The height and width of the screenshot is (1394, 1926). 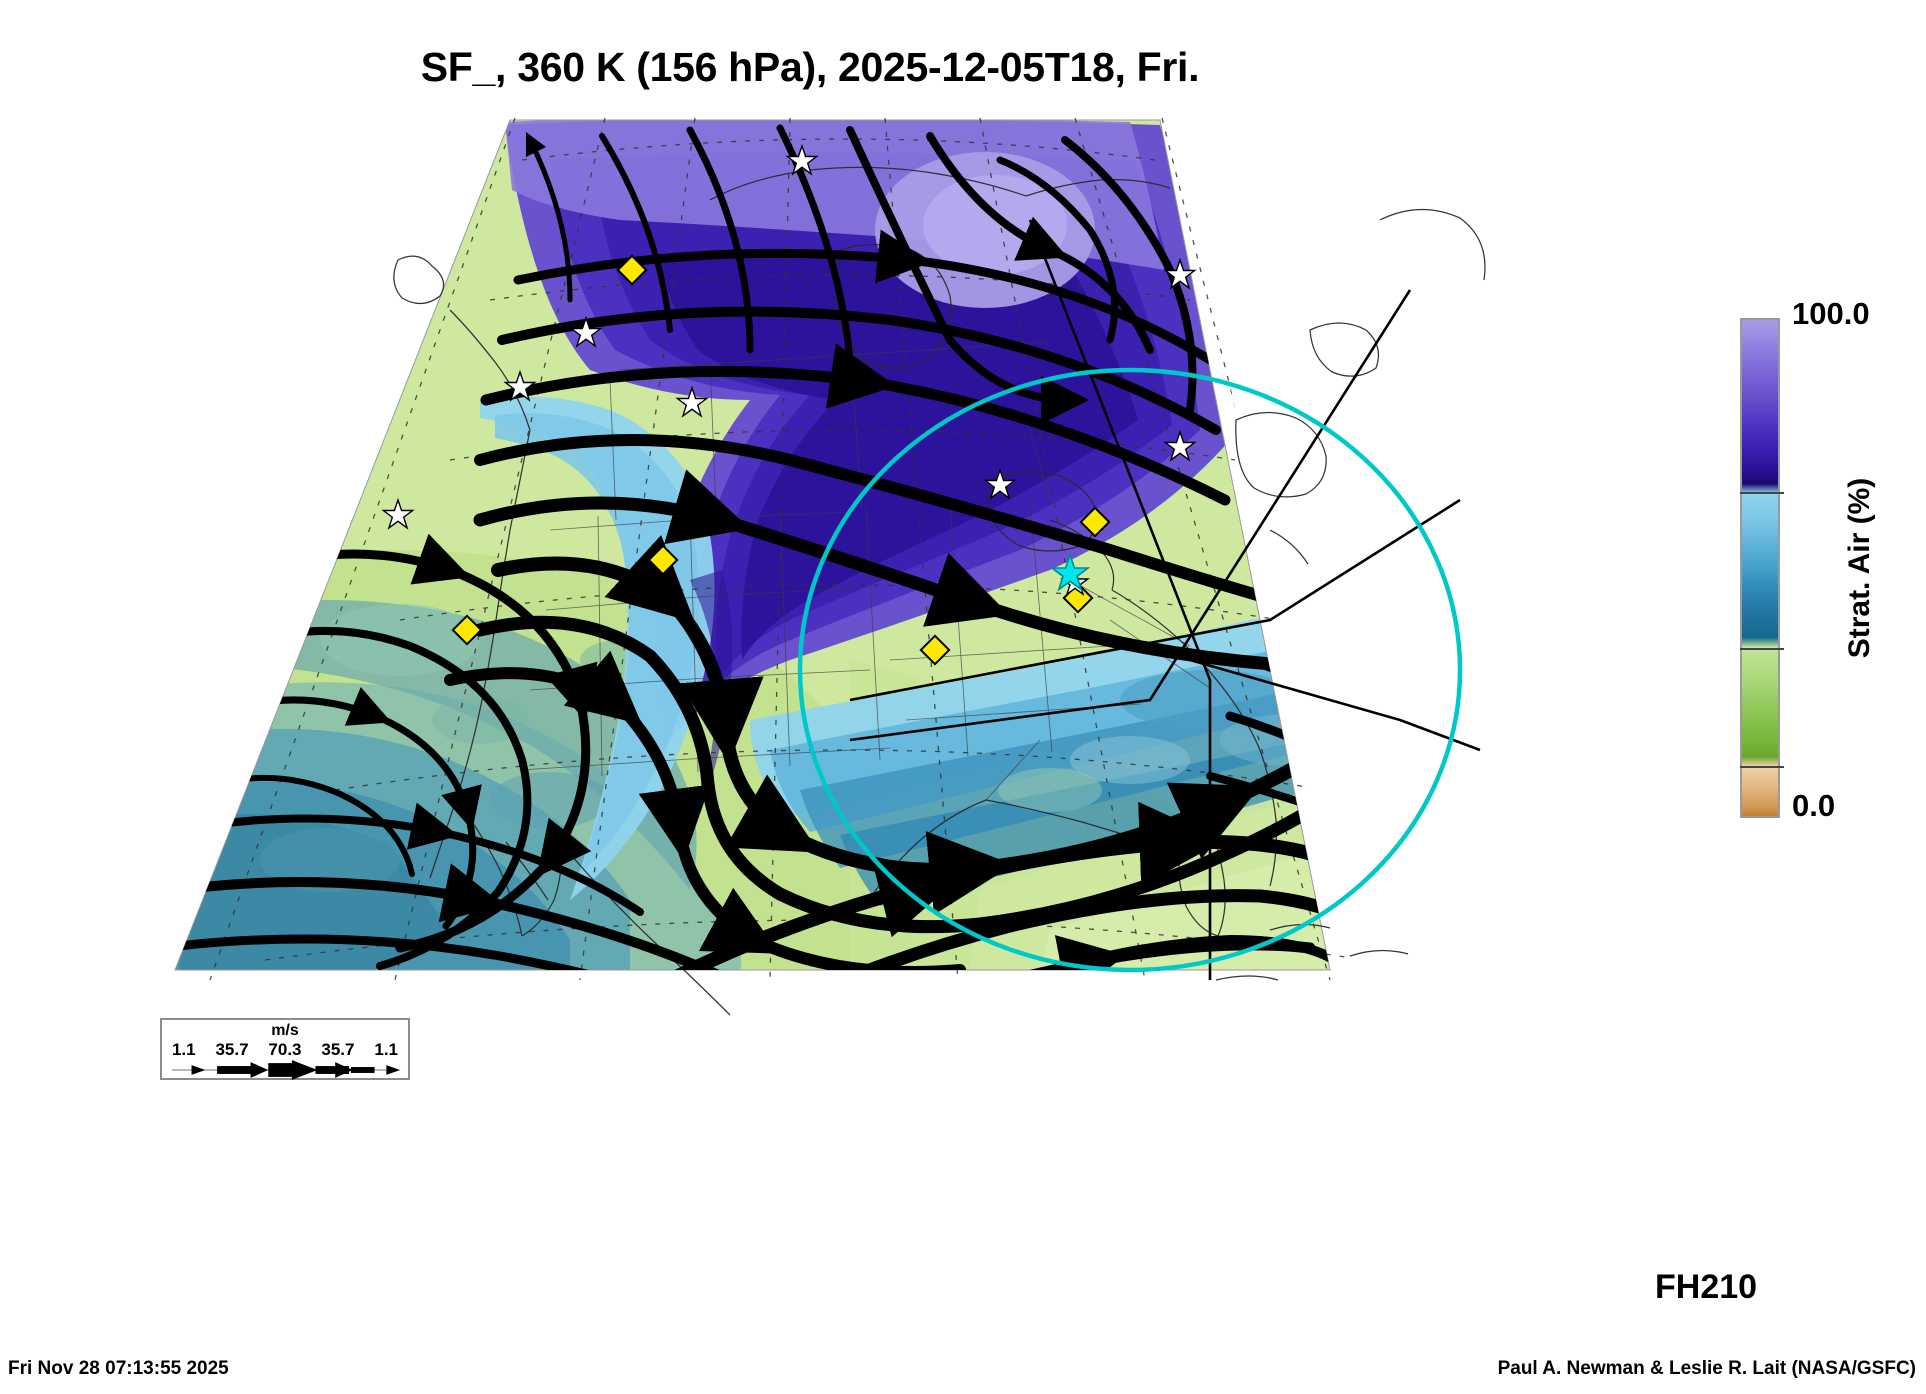 I want to click on colorbar-max-label: 100.0, so click(x=1831, y=313).